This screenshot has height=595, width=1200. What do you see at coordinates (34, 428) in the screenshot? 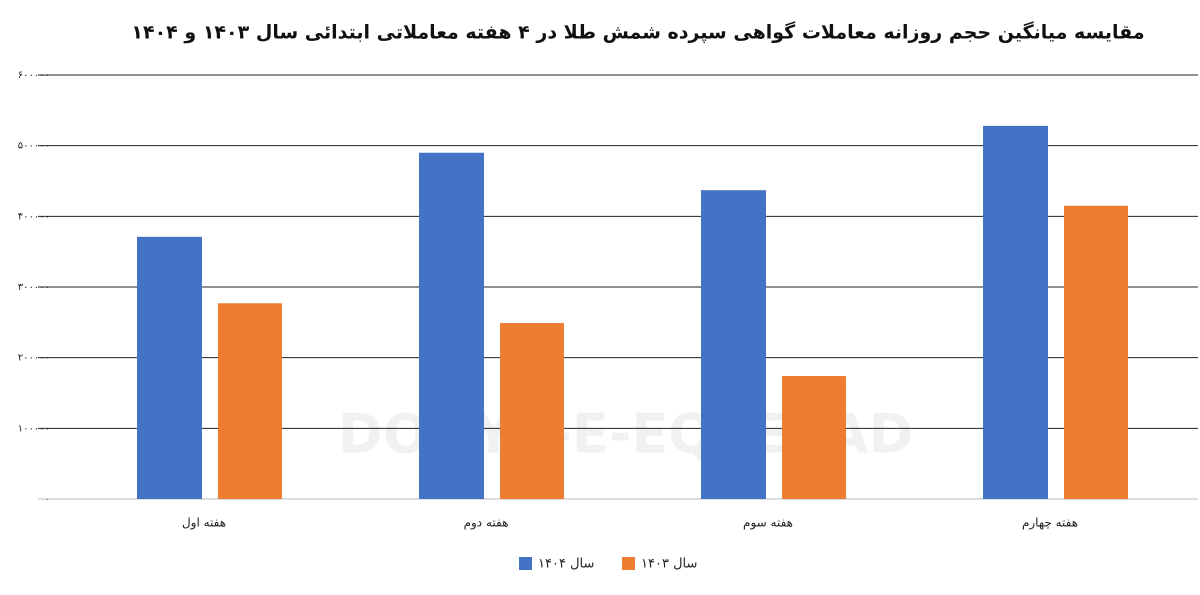
I see `y-tick-label: ۱۰۰۰۰۰` at bounding box center [34, 428].